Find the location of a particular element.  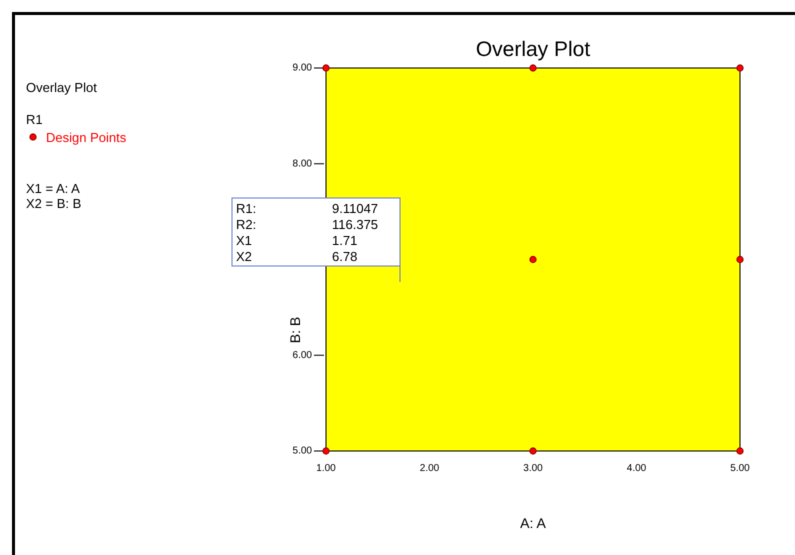

legend-label: Design Points is located at coordinates (86, 137).